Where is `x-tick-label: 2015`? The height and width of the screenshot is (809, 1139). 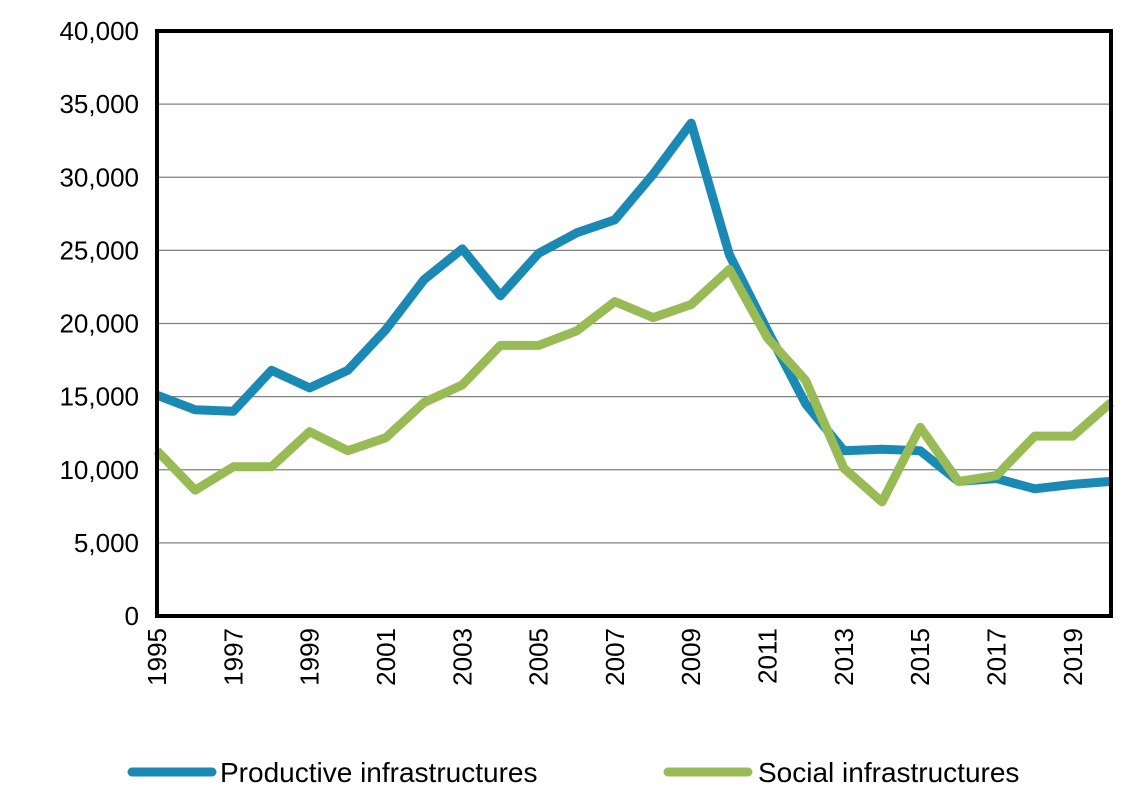
x-tick-label: 2015 is located at coordinates (920, 657).